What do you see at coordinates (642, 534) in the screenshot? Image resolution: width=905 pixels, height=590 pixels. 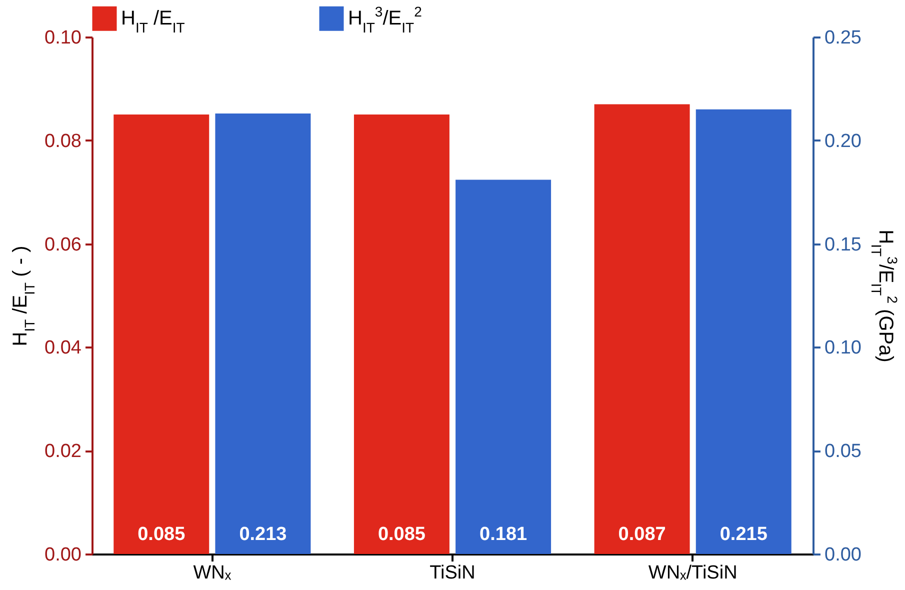 I see `data-label: 0.087` at bounding box center [642, 534].